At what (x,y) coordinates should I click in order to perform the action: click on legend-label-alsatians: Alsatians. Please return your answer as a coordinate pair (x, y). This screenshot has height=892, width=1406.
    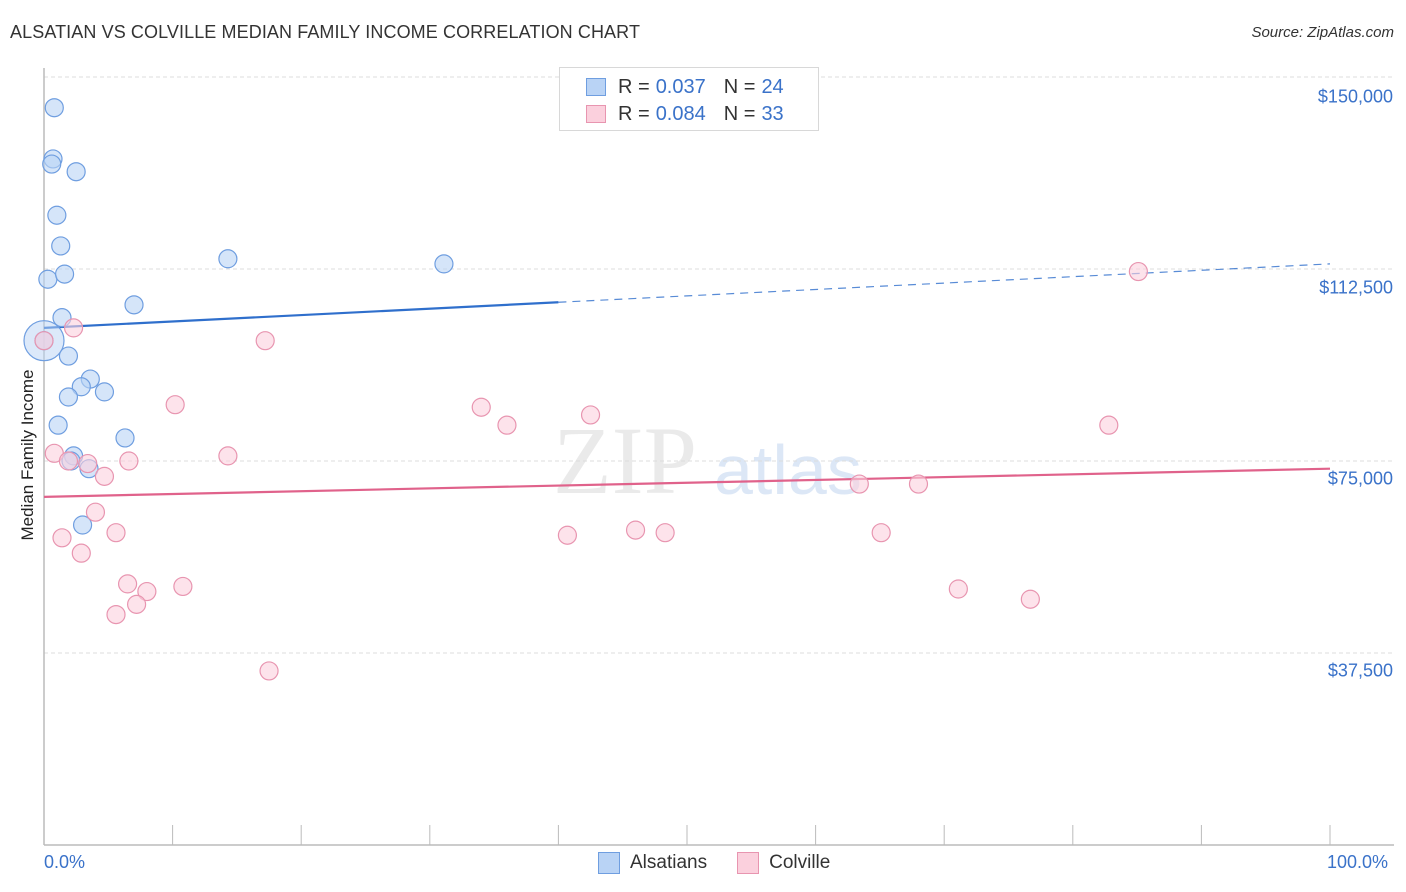
    Looking at the image, I should click on (669, 862).